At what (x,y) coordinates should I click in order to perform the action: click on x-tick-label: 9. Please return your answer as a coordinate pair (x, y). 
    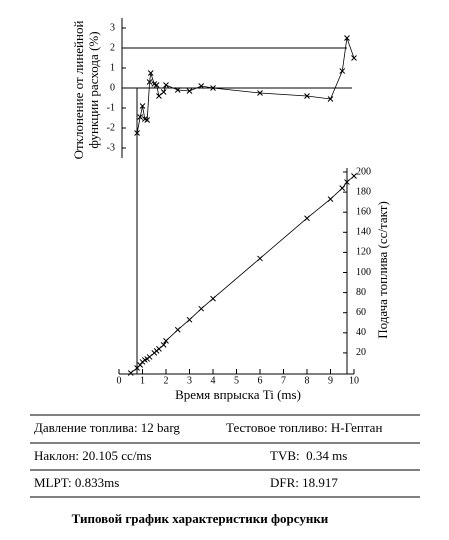
    Looking at the image, I should click on (330, 380).